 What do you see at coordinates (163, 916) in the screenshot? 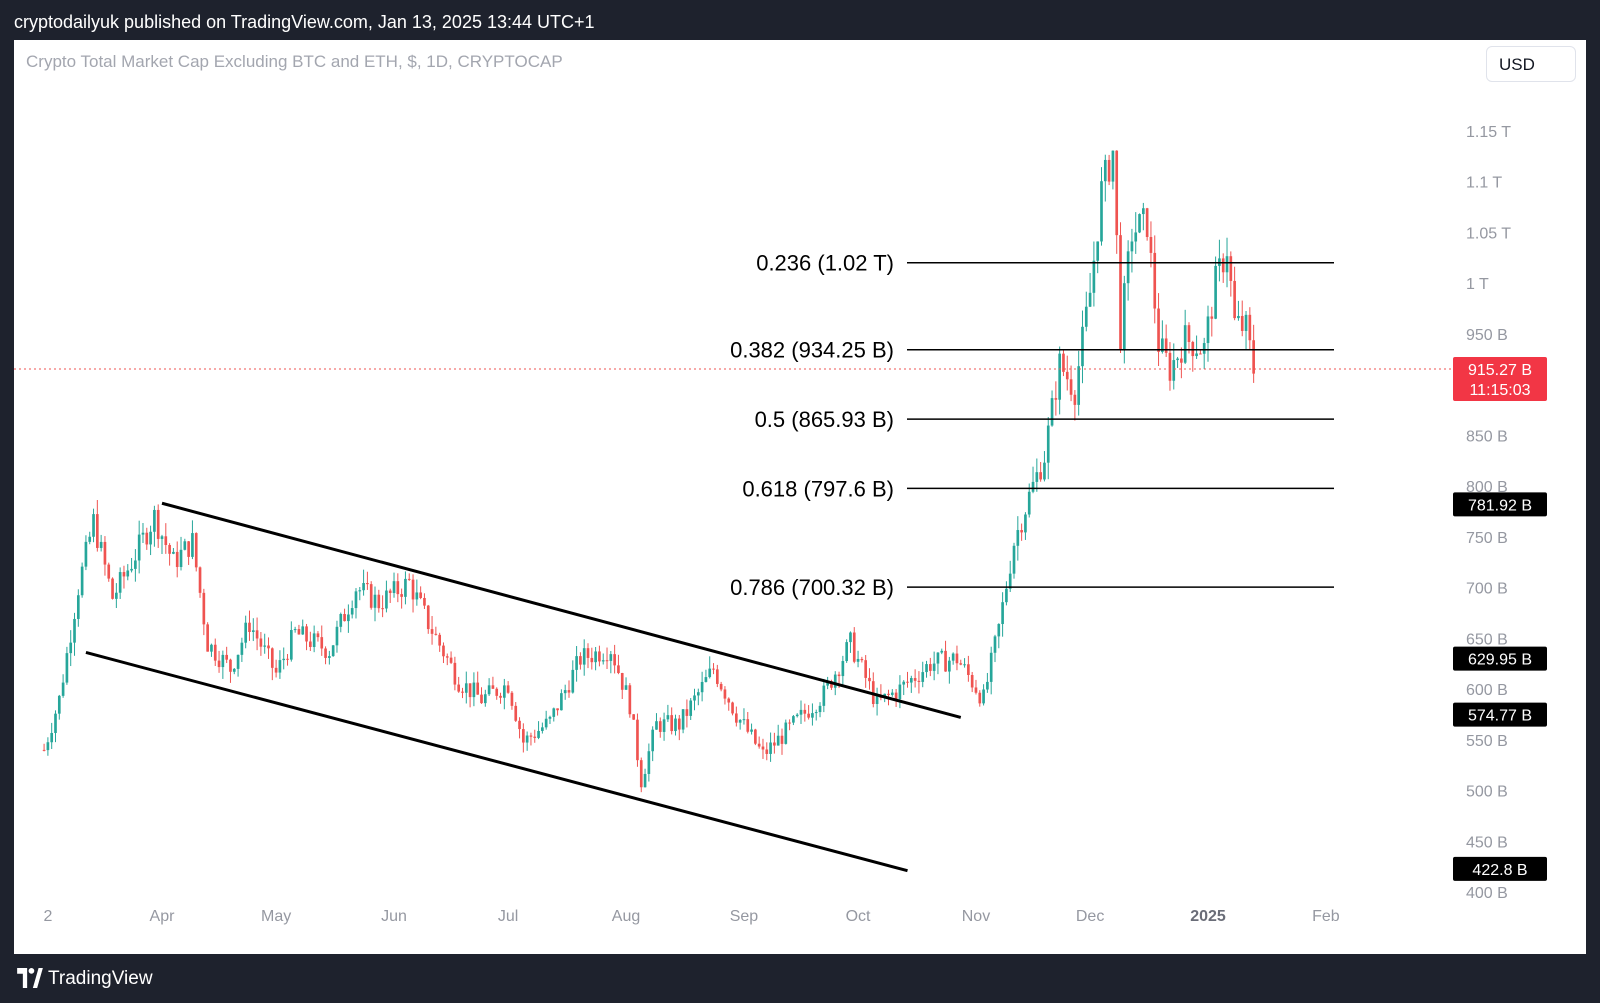
I see `x-tick-label: Apr` at bounding box center [163, 916].